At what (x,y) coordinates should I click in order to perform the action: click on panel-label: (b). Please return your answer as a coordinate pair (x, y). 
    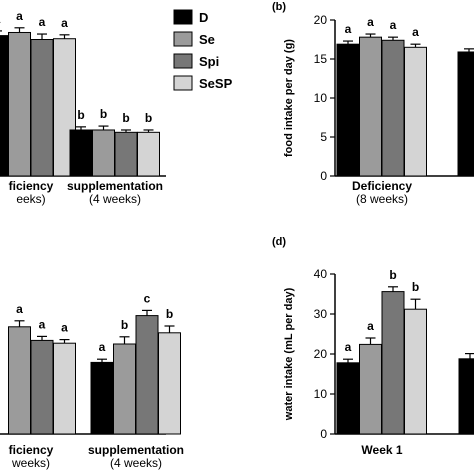
    Looking at the image, I should click on (279, 7).